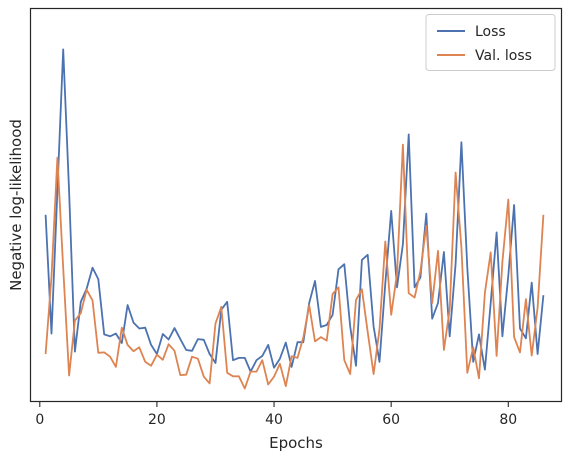 This screenshot has width=573, height=461. What do you see at coordinates (508, 420) in the screenshot?
I see `x-tick-label: 80` at bounding box center [508, 420].